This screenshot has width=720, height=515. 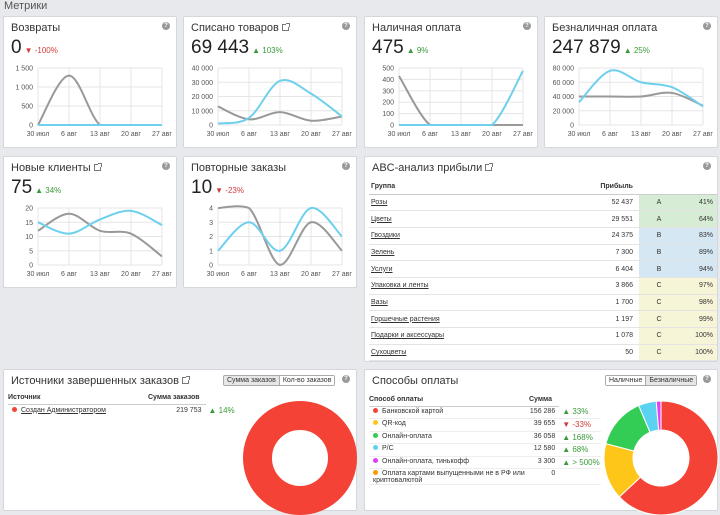 What do you see at coordinates (252, 380) in the screenshot?
I see `toggle-sum: Сумма заказов` at bounding box center [252, 380].